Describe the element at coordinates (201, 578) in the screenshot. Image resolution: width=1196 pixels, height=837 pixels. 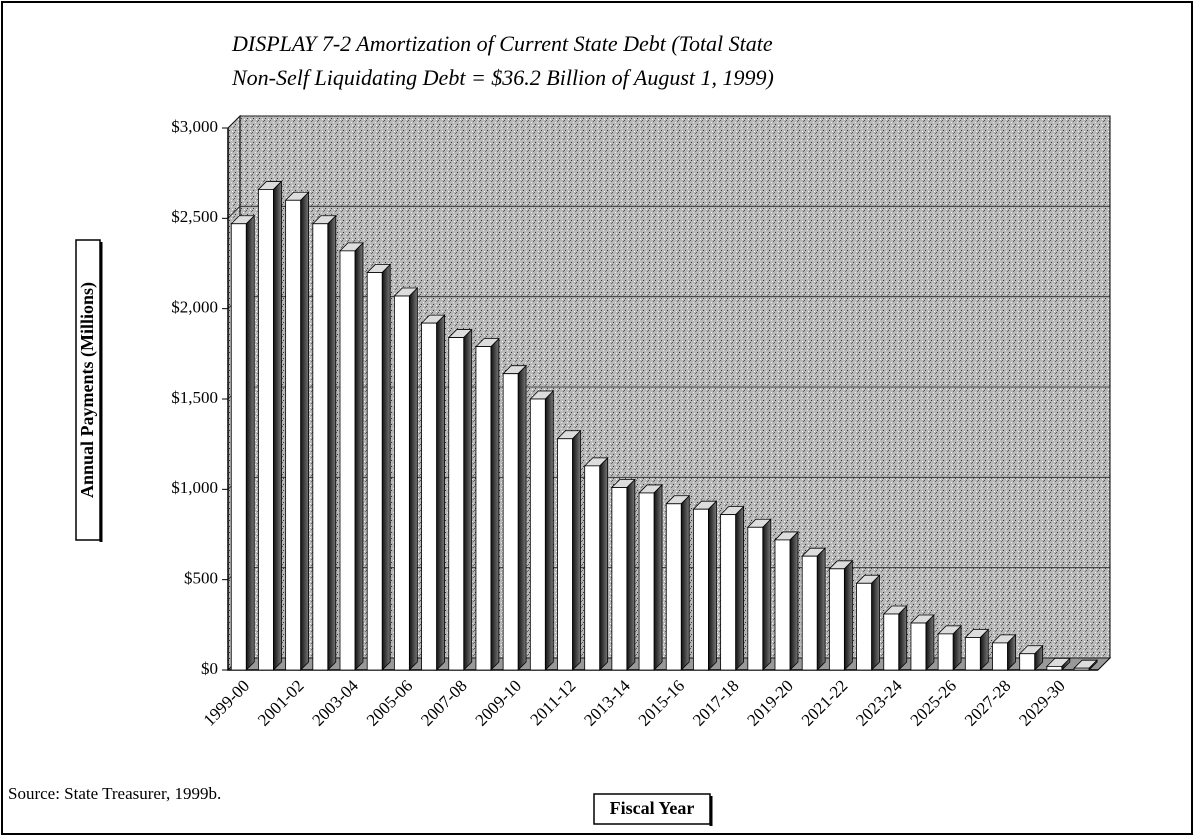
I see `y-tick-label: $500` at that location.